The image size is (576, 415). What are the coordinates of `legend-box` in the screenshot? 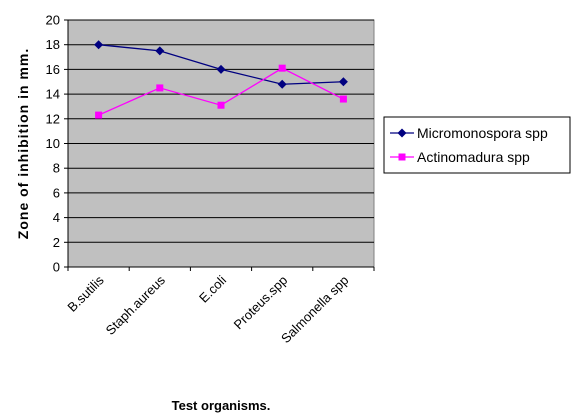 It's located at (477, 145).